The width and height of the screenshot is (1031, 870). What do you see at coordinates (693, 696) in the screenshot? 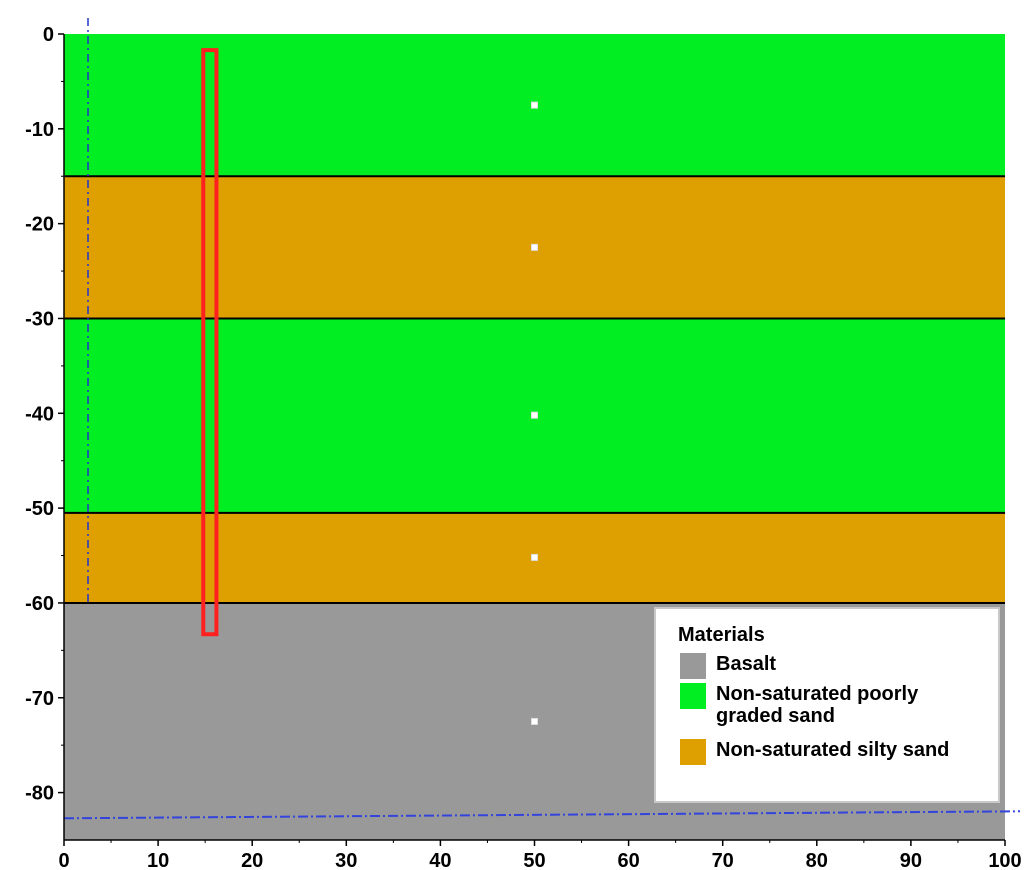
I see `legend-swatch-poorly-graded-sand` at bounding box center [693, 696].